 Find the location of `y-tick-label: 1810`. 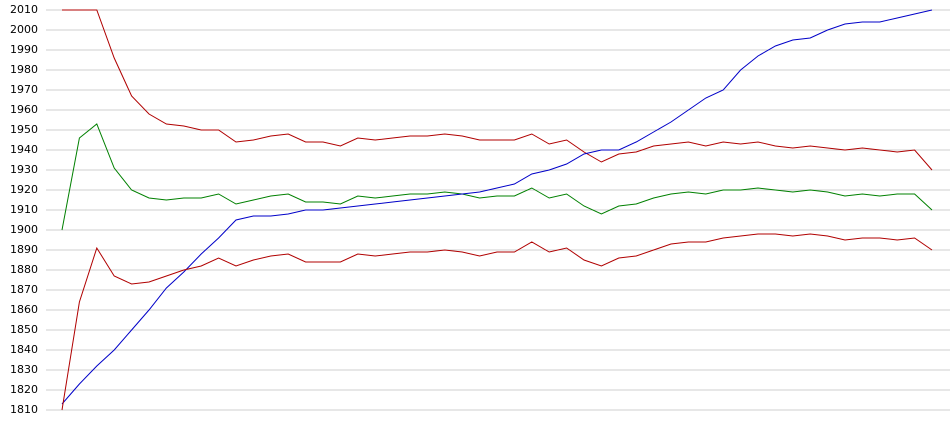

y-tick-label: 1810 is located at coordinates (24, 409).